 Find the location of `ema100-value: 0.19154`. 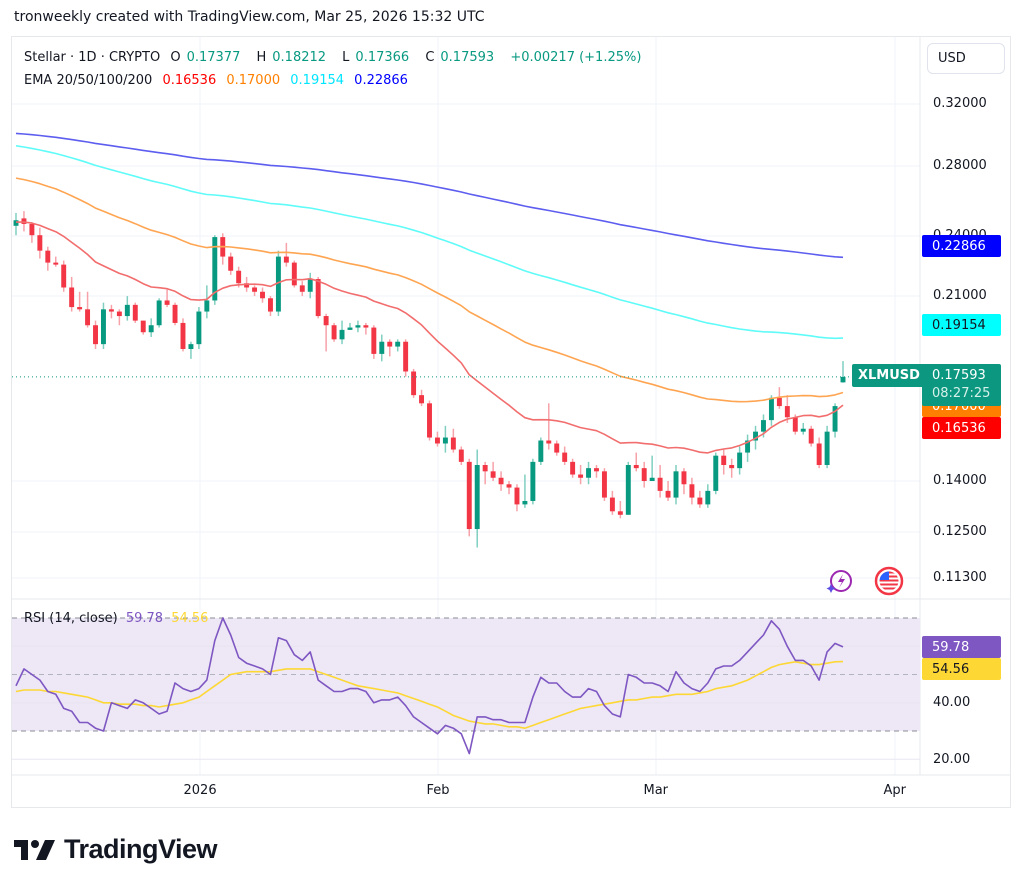

ema100-value: 0.19154 is located at coordinates (317, 80).